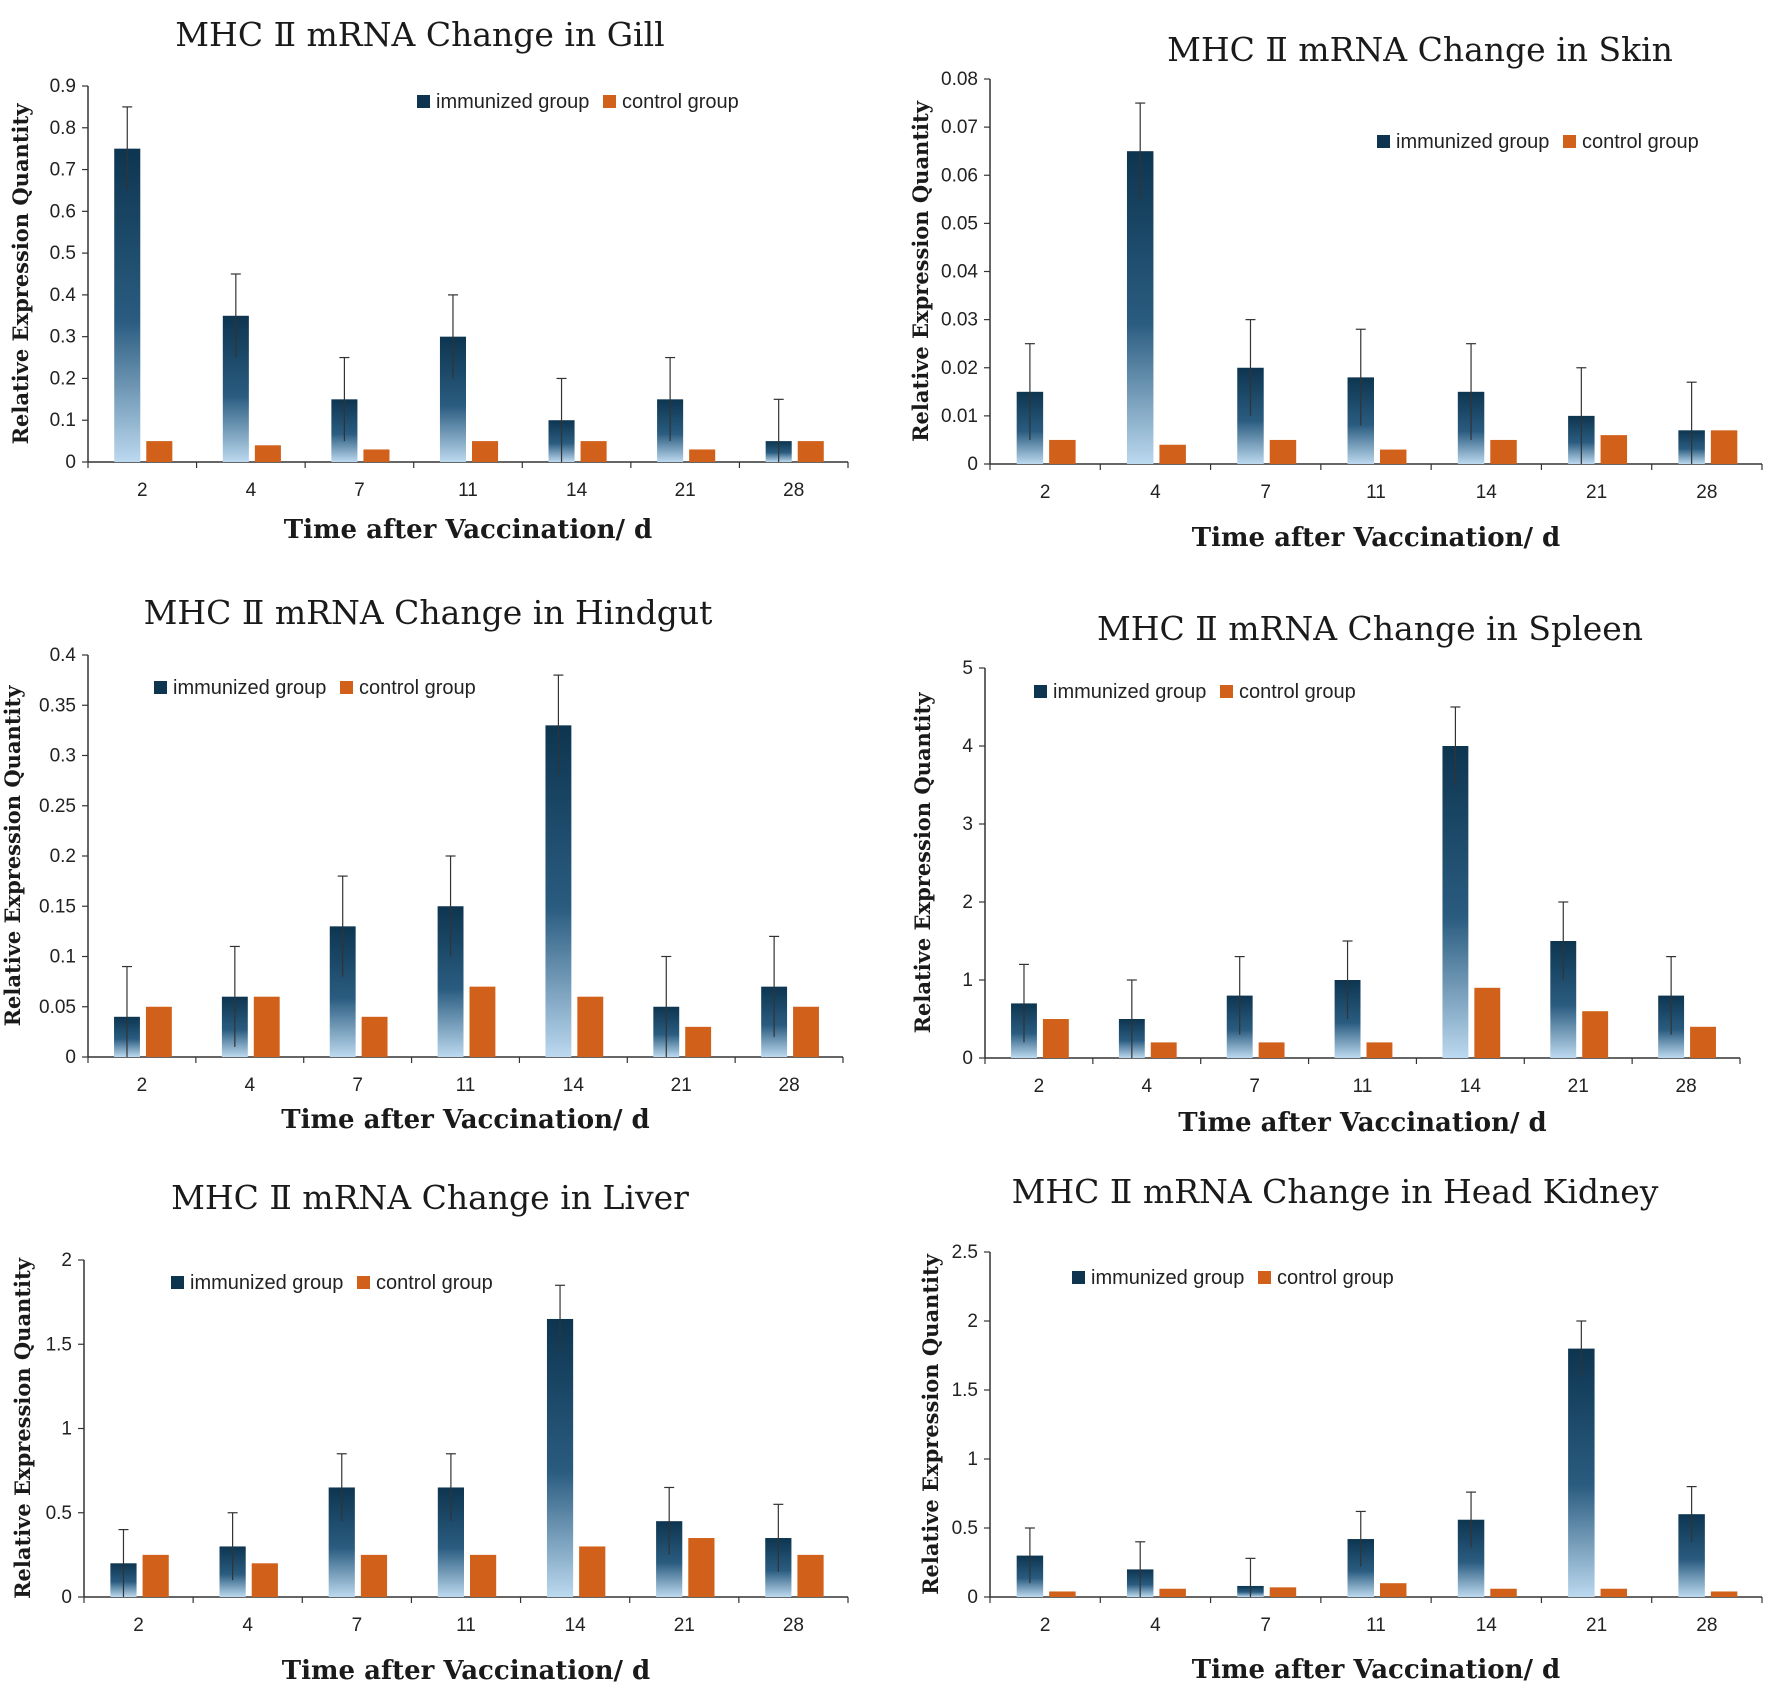 The width and height of the screenshot is (1772, 1694). Describe the element at coordinates (1370, 628) in the screenshot. I see `chart-title: MHC Ⅱ mRNA Change in Spleen` at that location.